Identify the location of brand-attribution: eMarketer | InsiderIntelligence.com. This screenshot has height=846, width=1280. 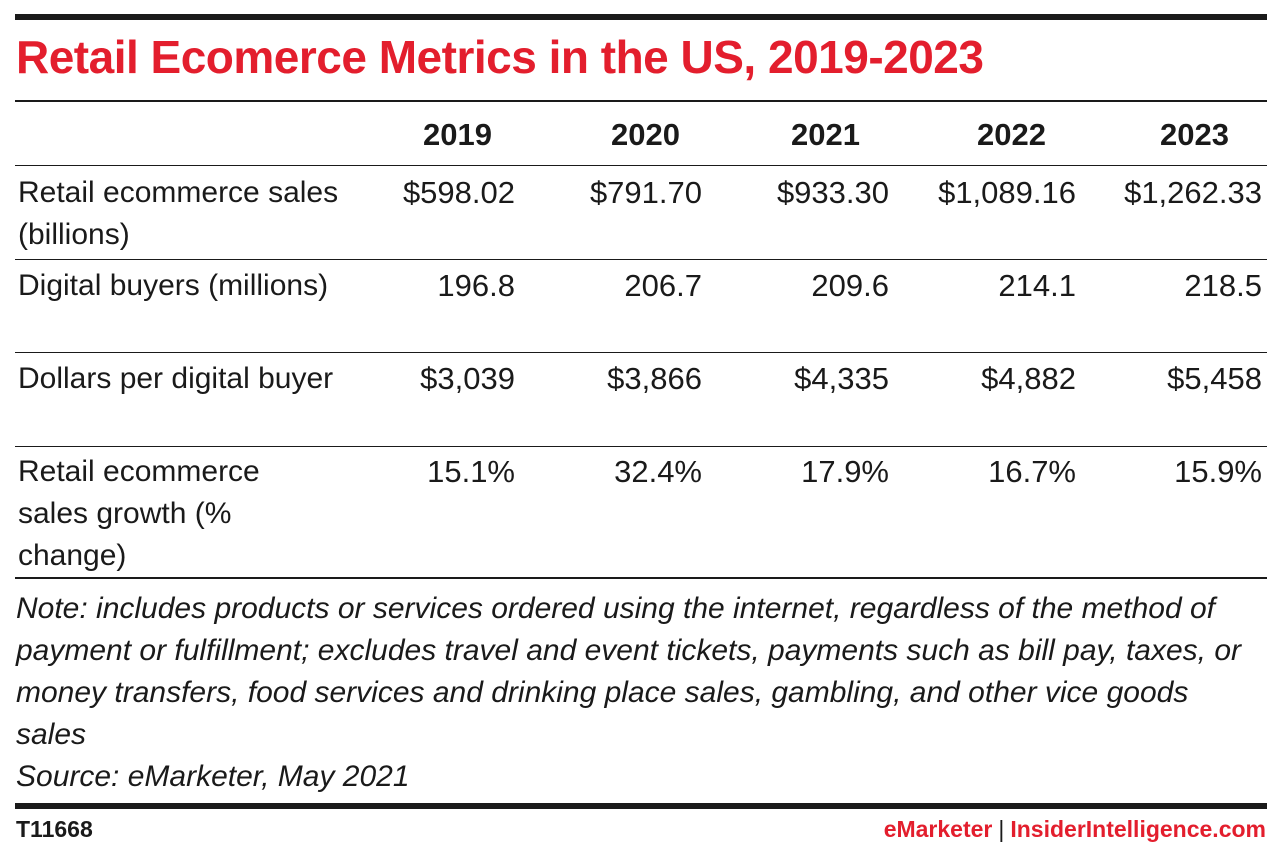
(1075, 829).